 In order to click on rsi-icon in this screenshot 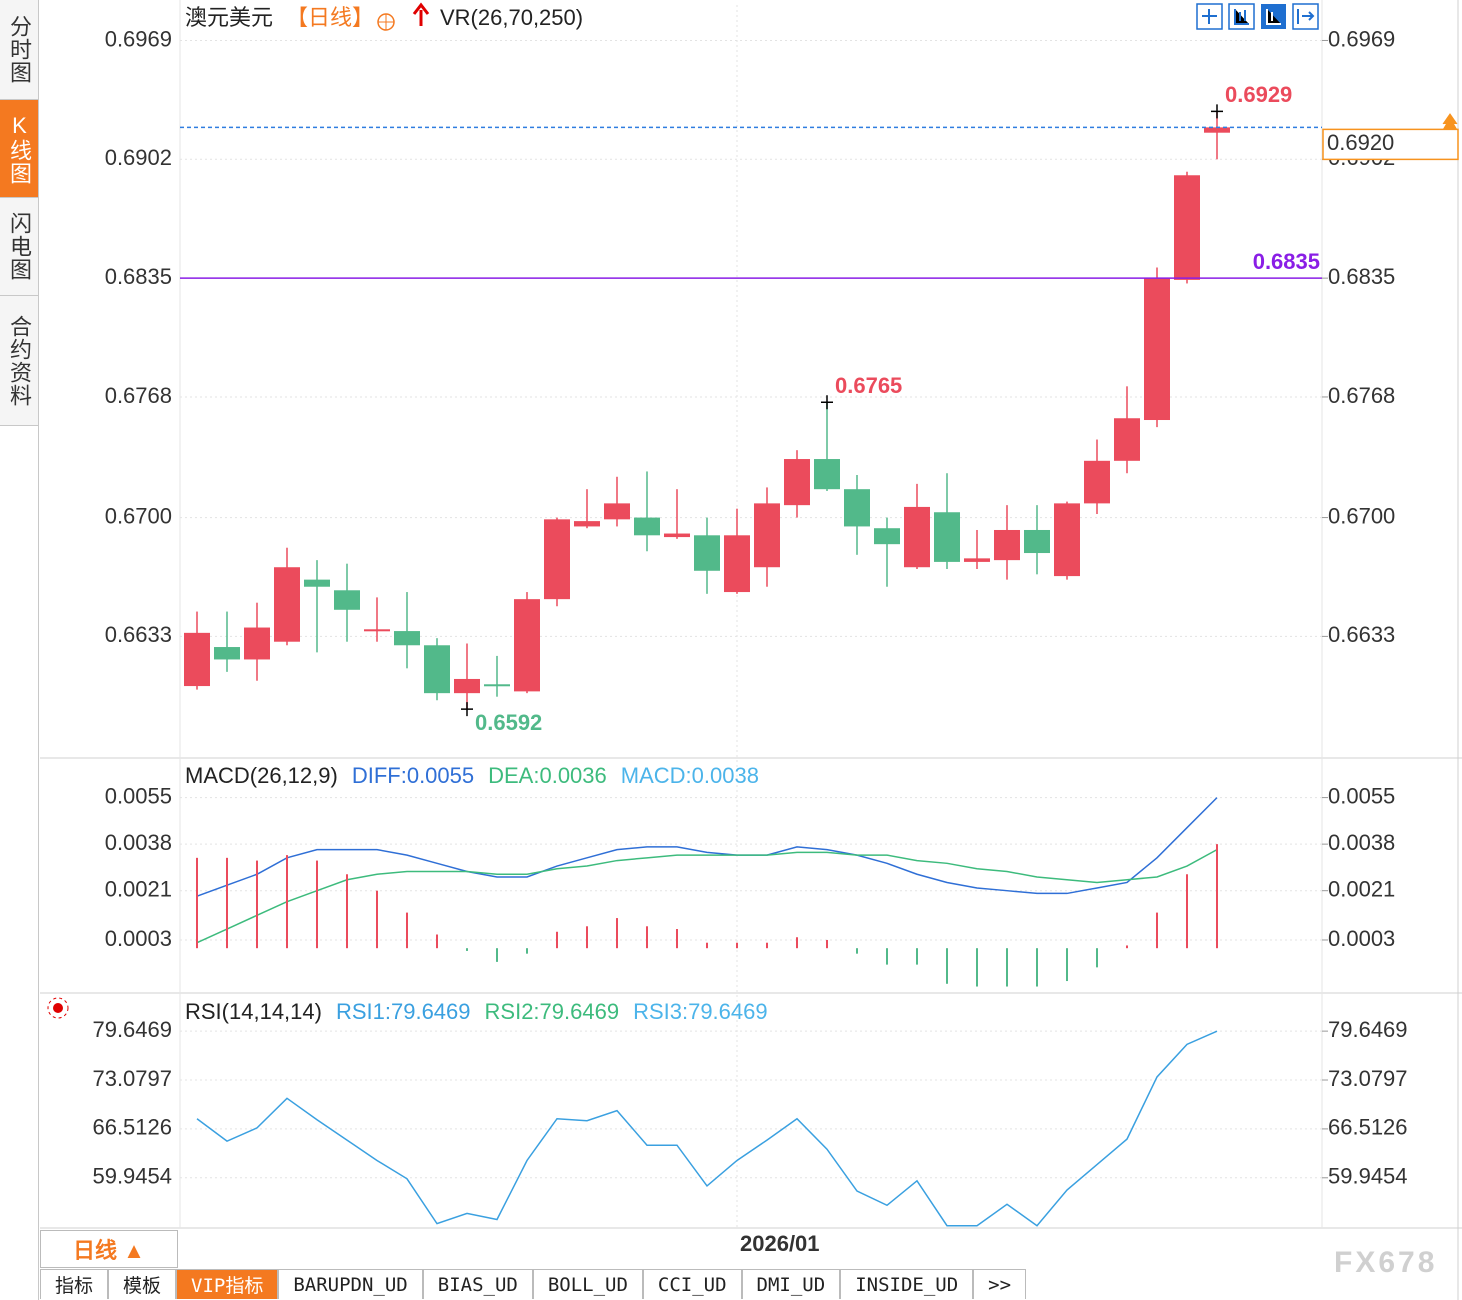, I will do `click(58, 1008)`.